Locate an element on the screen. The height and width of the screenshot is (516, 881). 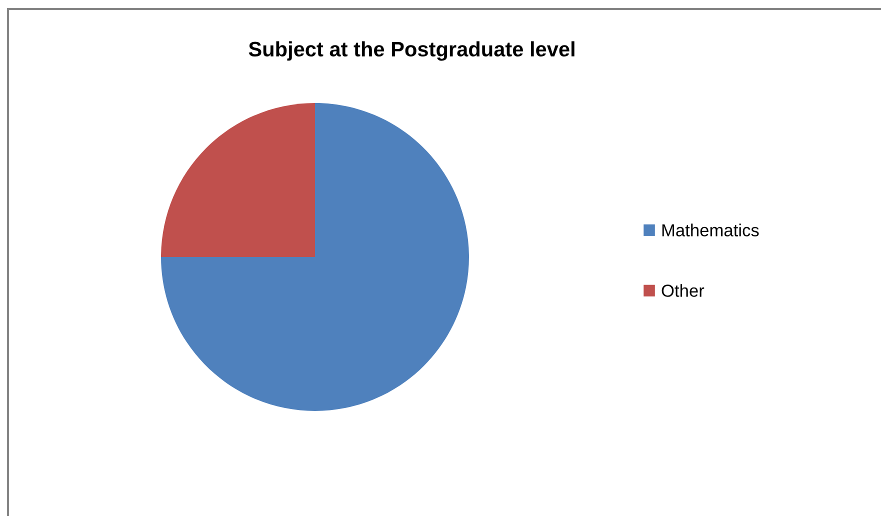
pie-slice is located at coordinates (238, 180).